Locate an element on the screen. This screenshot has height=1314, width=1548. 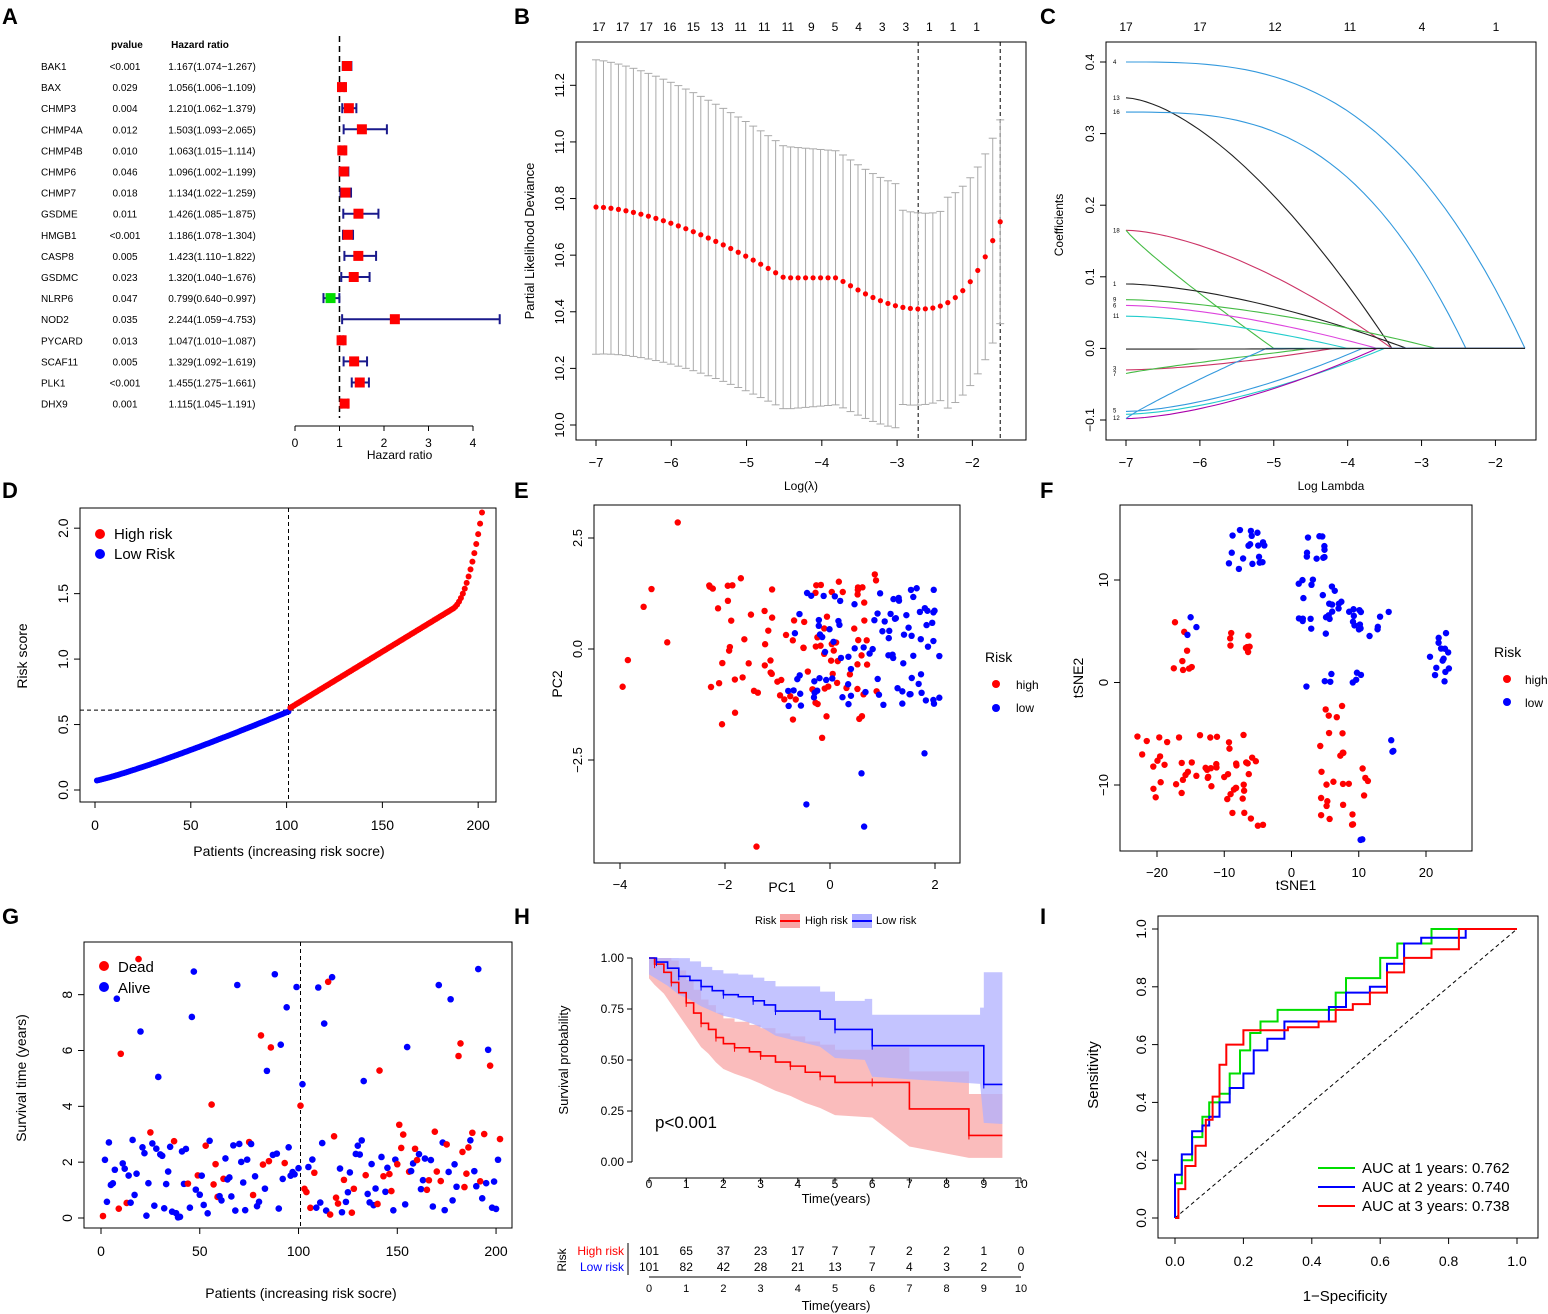
x-tick-label: −3 is located at coordinates (1421, 462).